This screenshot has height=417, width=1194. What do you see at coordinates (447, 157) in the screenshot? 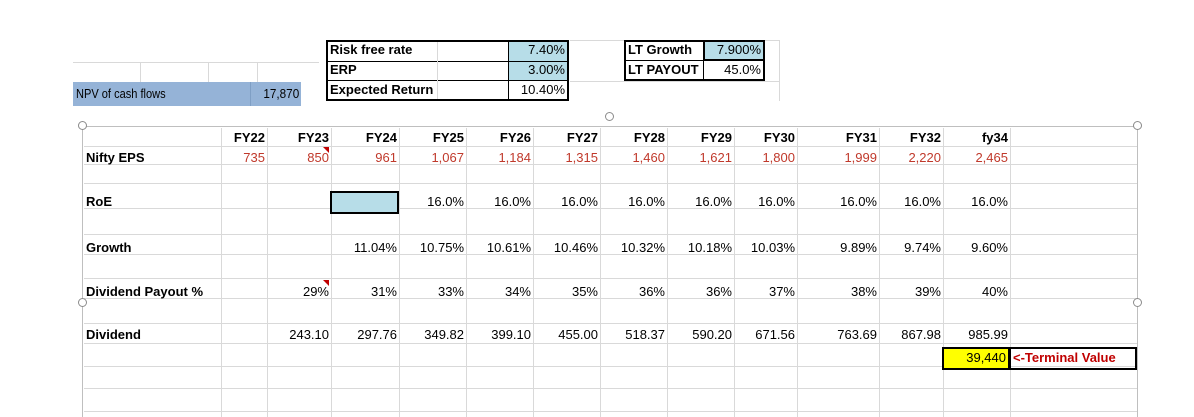
I see `table-cell: 1,067` at bounding box center [447, 157].